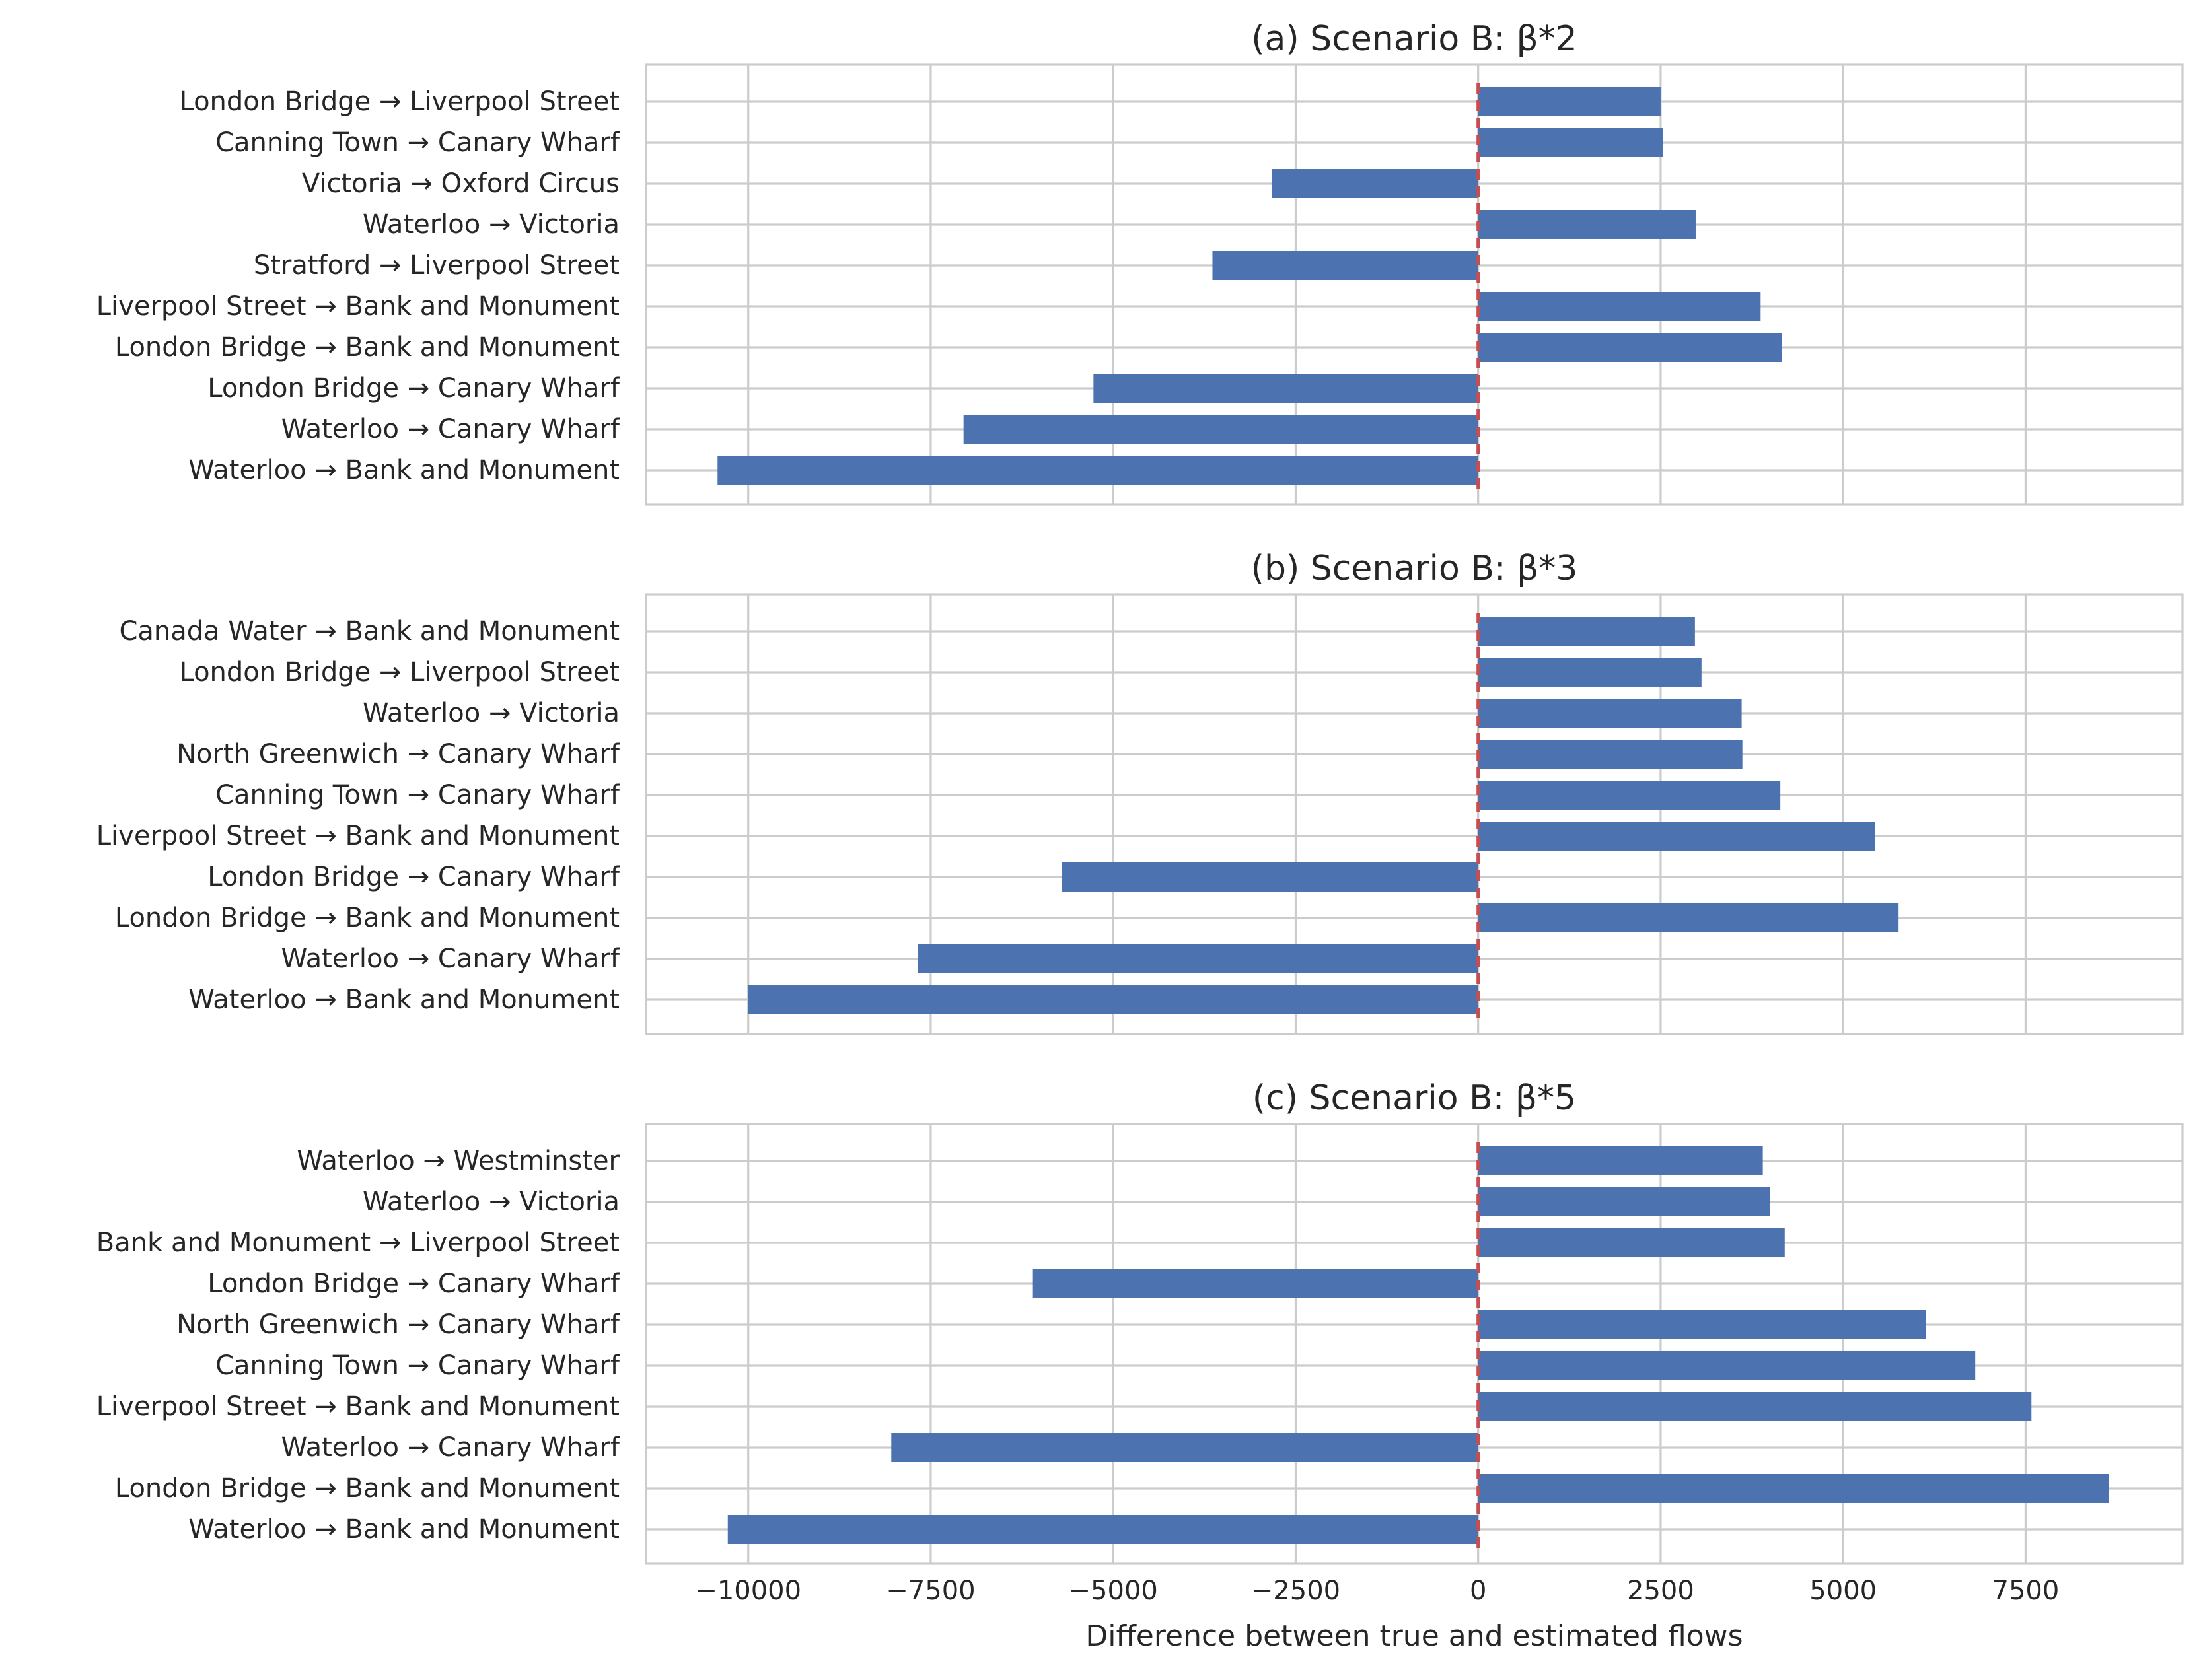 The image size is (2201, 1680). What do you see at coordinates (1295, 1591) in the screenshot?
I see `x-tick-label: −2500` at bounding box center [1295, 1591].